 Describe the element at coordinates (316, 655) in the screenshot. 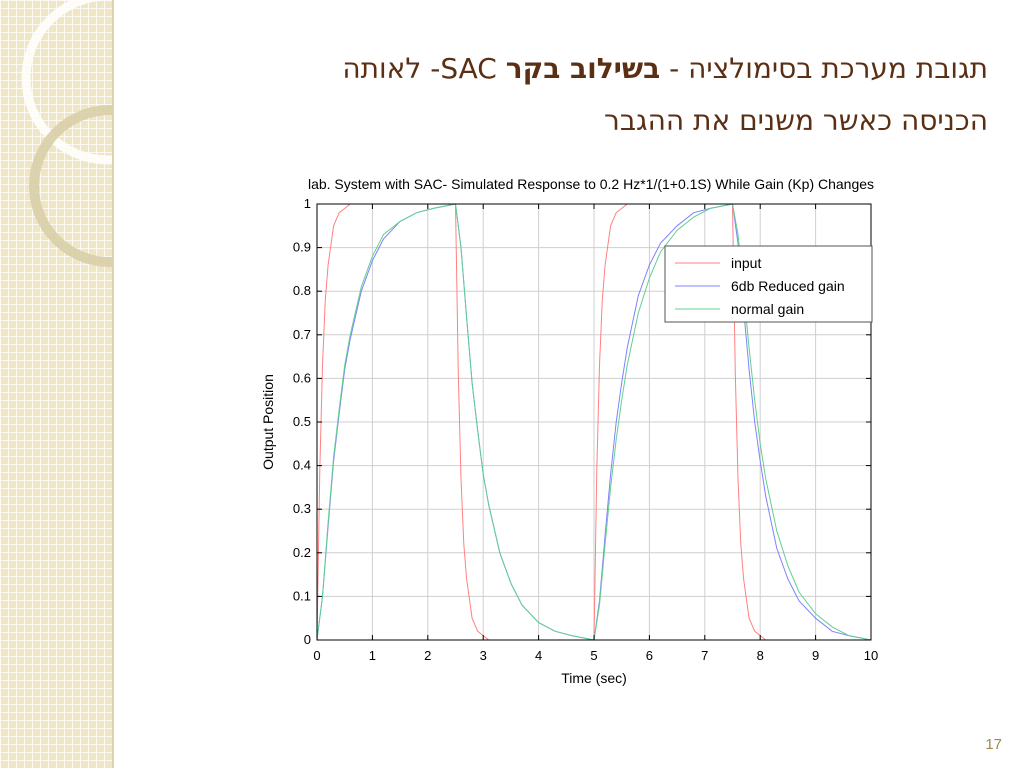

I see `x-tick-label: 0` at that location.